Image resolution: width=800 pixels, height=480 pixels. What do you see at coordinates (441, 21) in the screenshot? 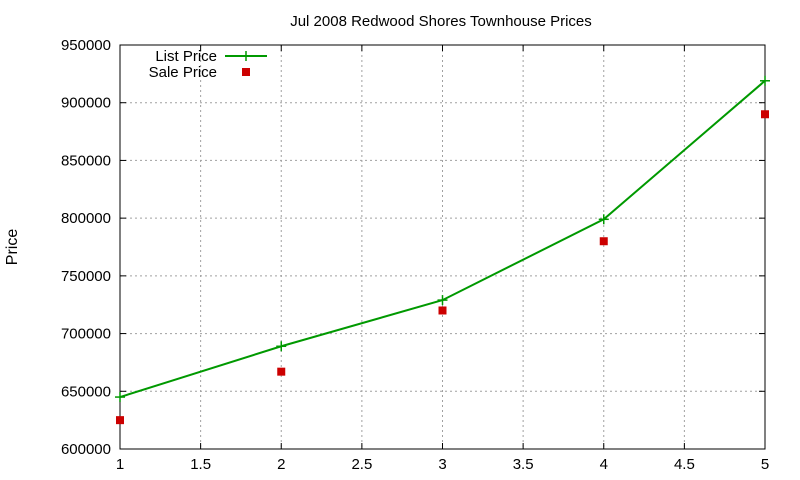
I see `chart-title: Jul 2008 Redwood Shores Townhouse Prices` at bounding box center [441, 21].